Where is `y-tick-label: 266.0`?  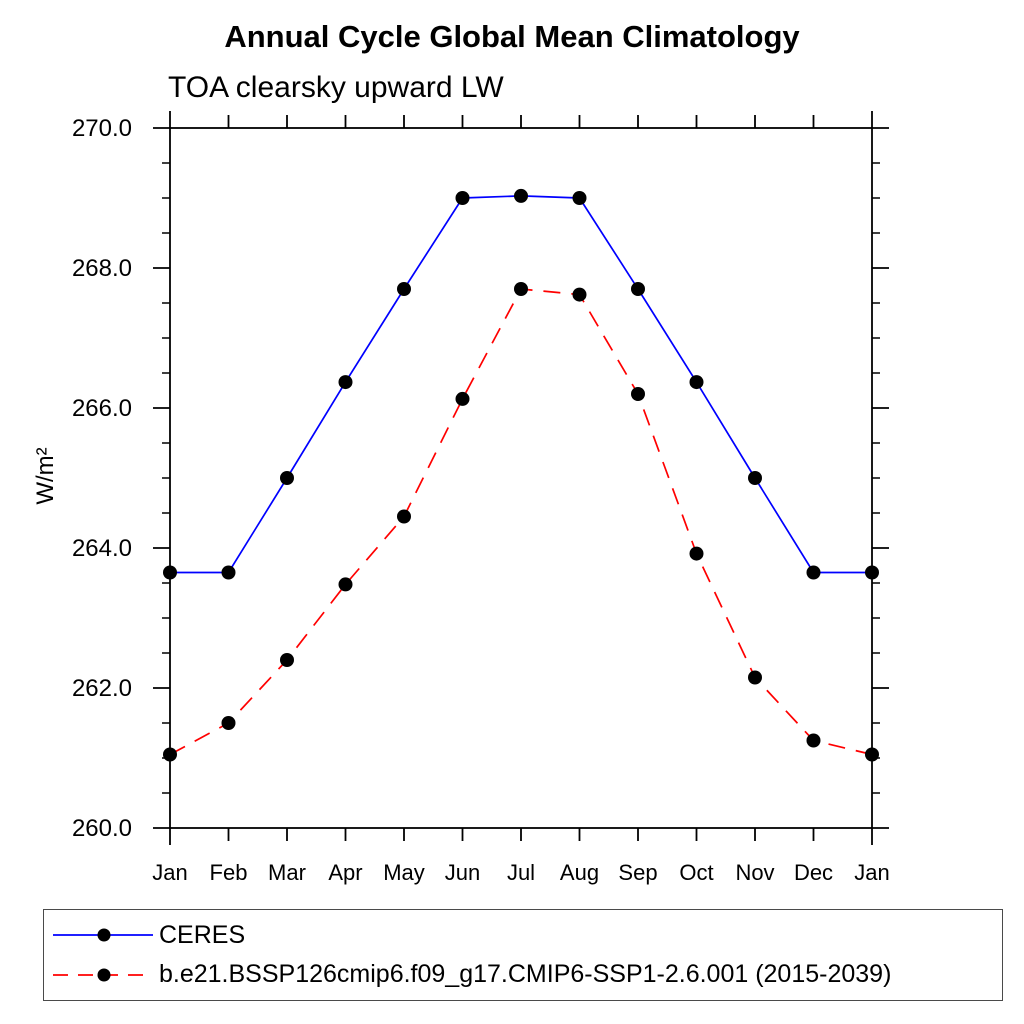 y-tick-label: 266.0 is located at coordinates (102, 408).